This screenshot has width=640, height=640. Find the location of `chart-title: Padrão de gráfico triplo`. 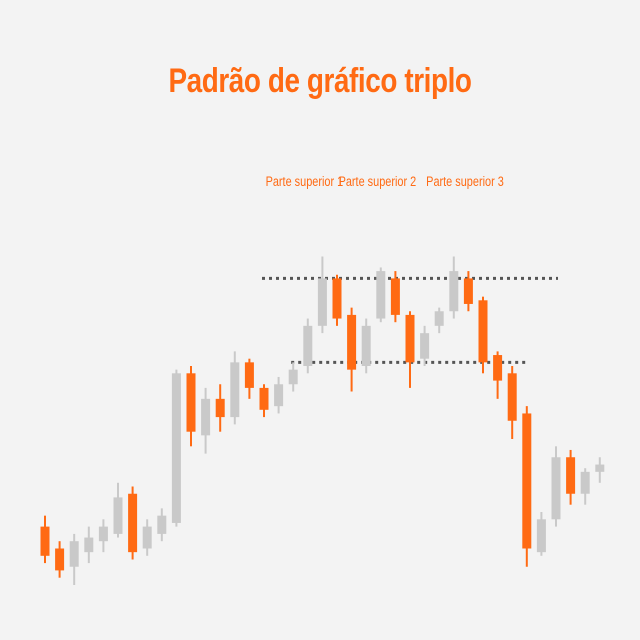

chart-title: Padrão de gráfico triplo is located at coordinates (320, 81).